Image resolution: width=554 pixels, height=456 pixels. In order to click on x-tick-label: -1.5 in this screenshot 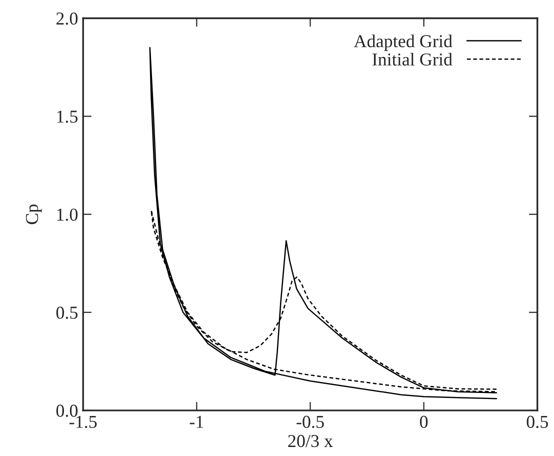, I will do `click(83, 422)`.